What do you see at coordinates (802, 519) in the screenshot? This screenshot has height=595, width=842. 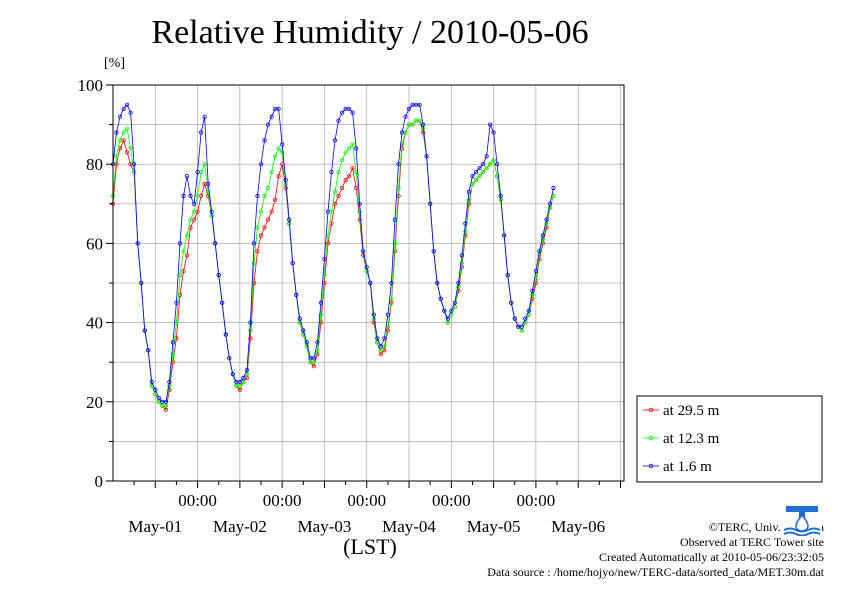 I see `terc-logo-icon` at bounding box center [802, 519].